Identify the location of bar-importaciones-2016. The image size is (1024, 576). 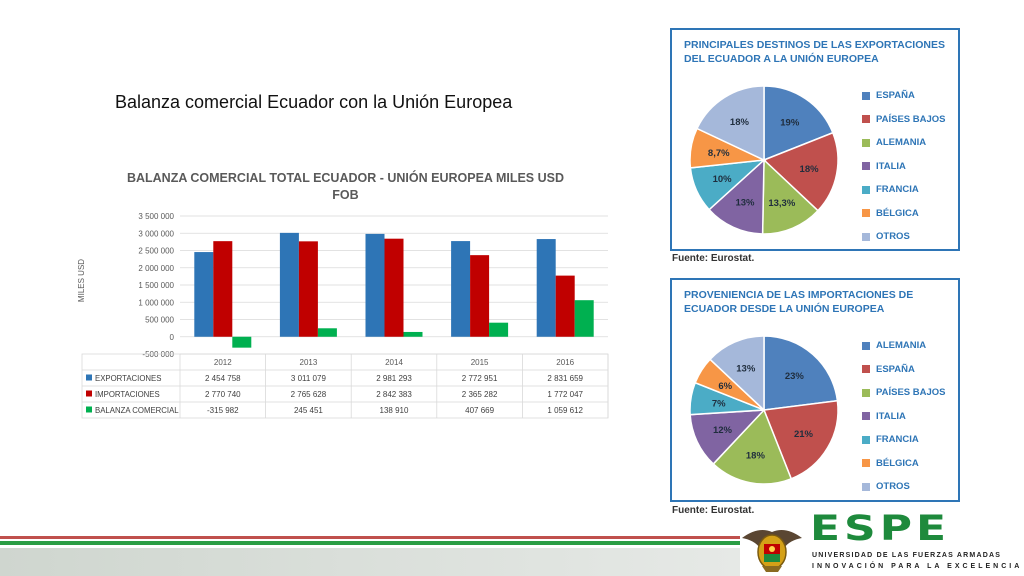
(565, 306).